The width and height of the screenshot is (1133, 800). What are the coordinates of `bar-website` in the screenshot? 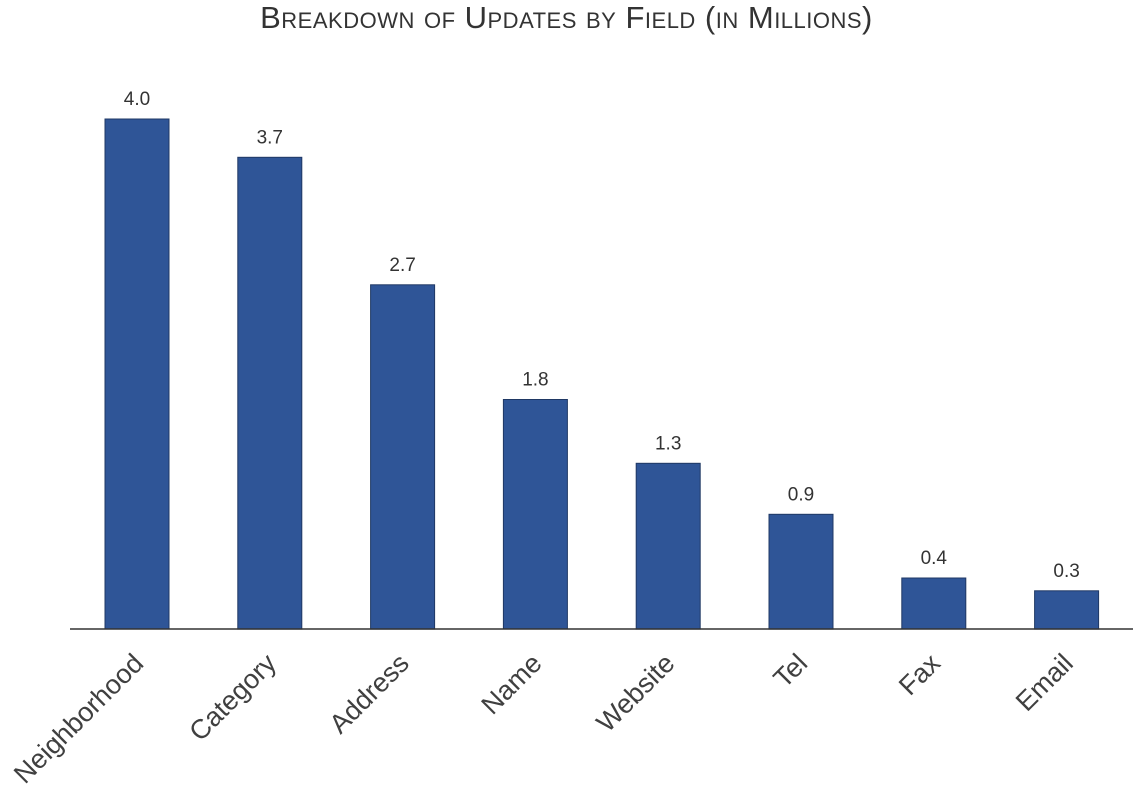 It's located at (668, 546).